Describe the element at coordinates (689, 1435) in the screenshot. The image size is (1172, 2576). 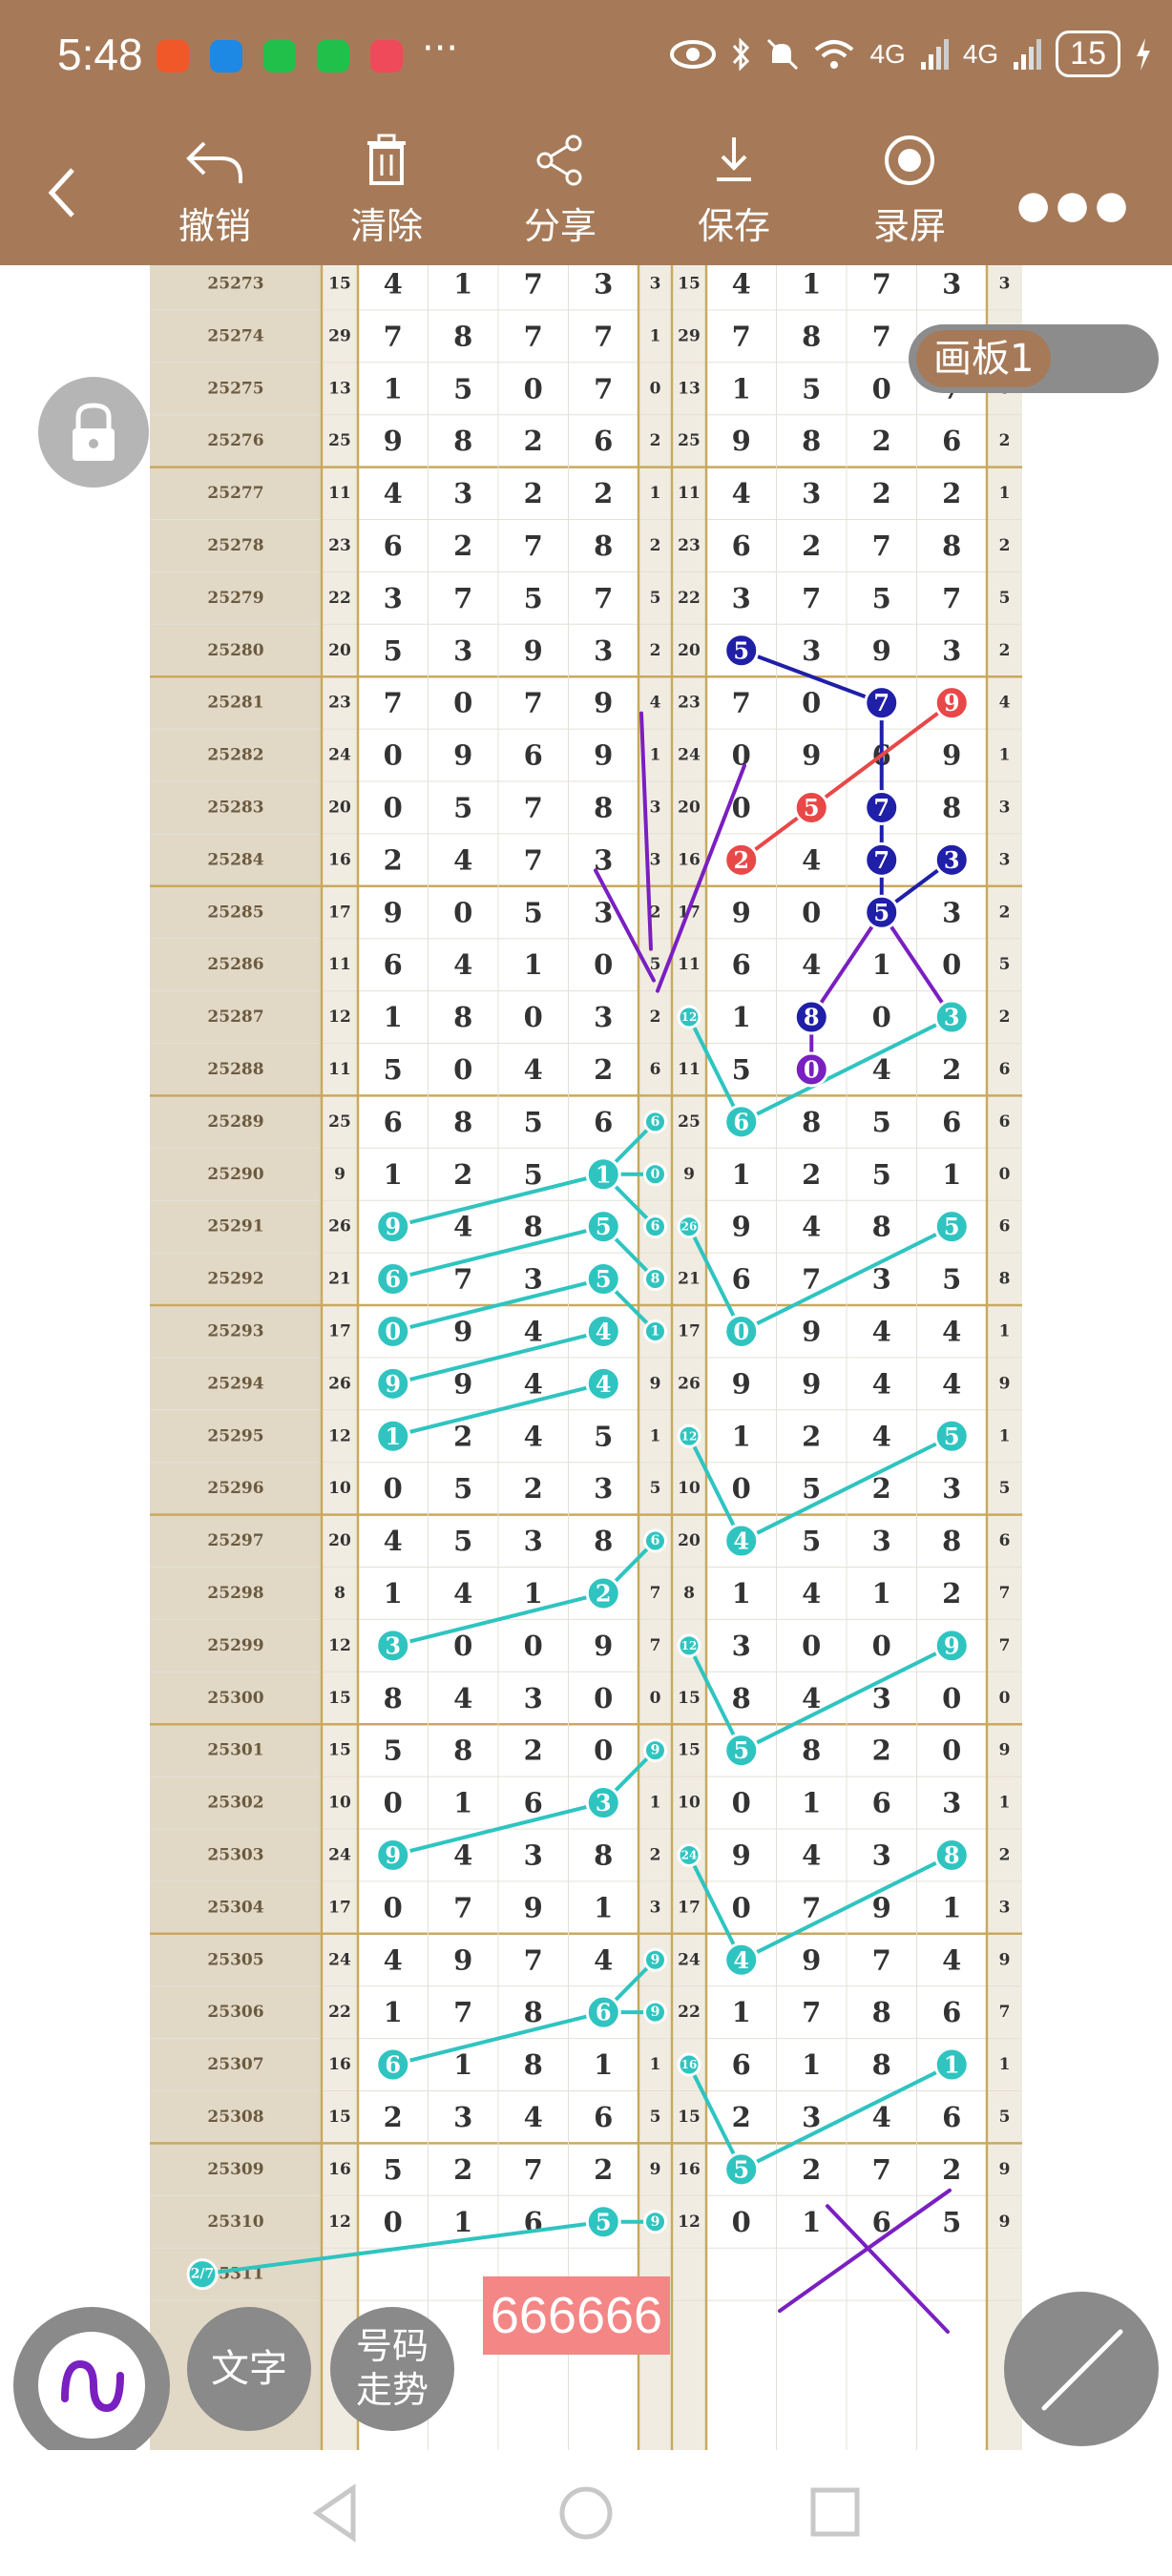
I see `row-sum-repeat: 12` at that location.